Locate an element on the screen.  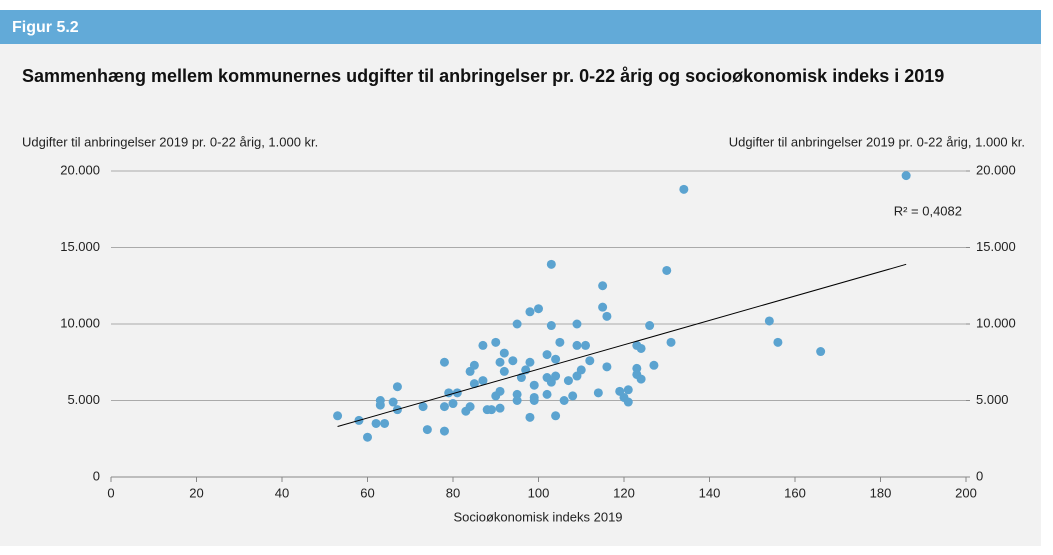
annotation: R² = 0,4082 is located at coordinates (928, 210).